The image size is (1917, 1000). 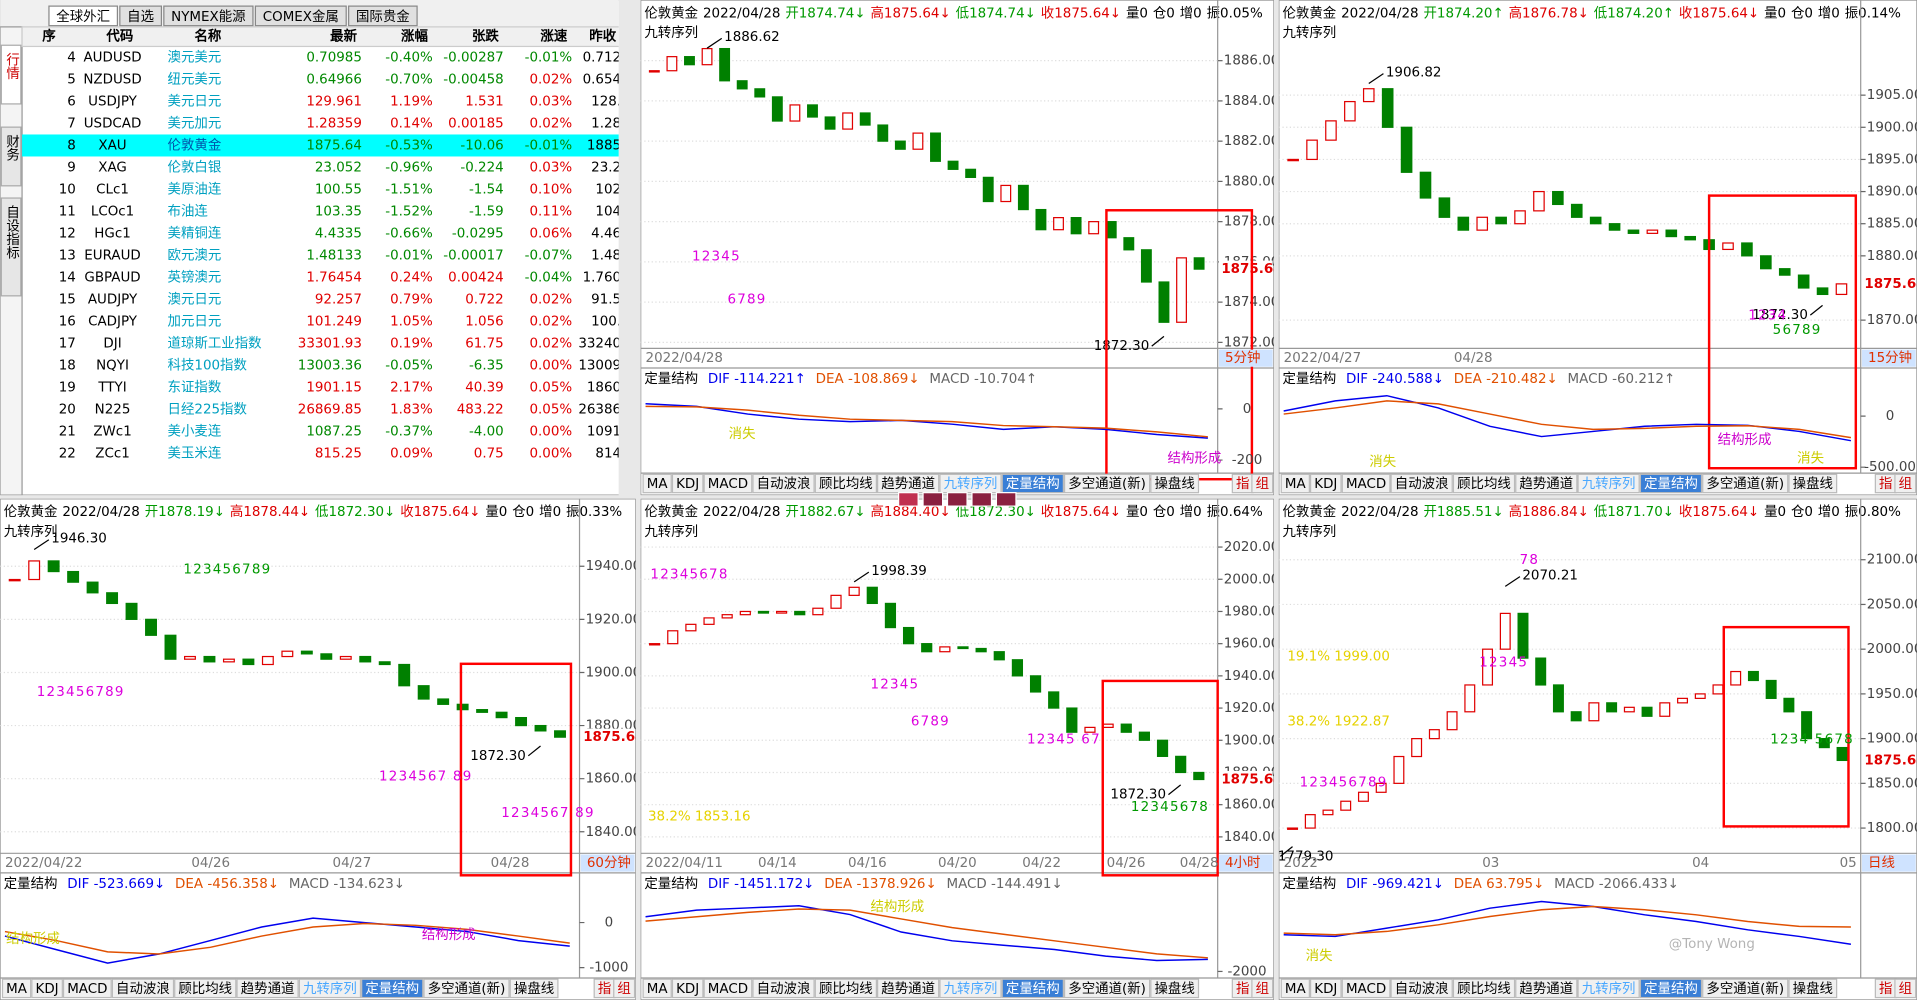 What do you see at coordinates (210, 863) in the screenshot?
I see `date-label: 04/26` at bounding box center [210, 863].